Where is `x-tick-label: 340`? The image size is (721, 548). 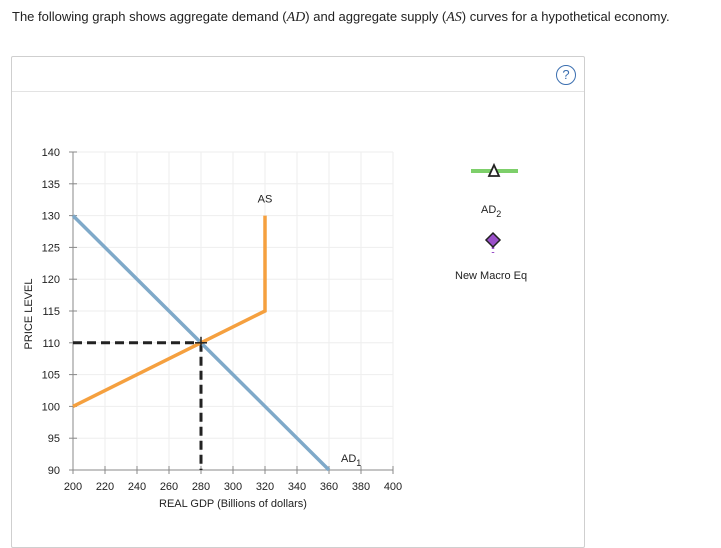 x-tick-label: 340 is located at coordinates (297, 487).